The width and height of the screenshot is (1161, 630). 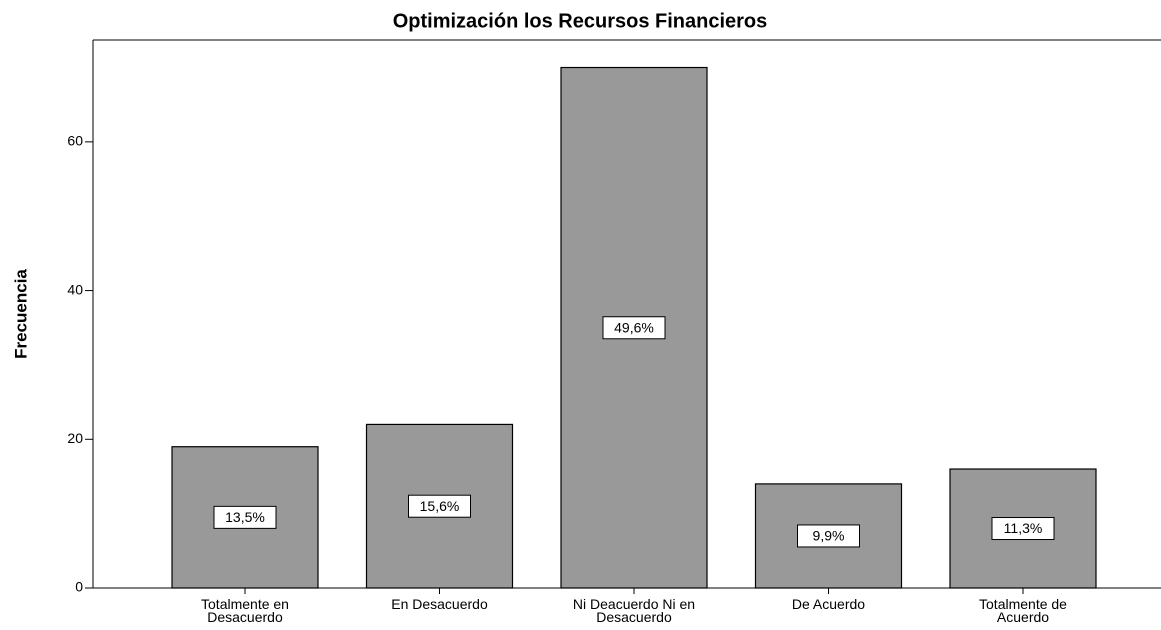 I want to click on x-tick-label-box: En Desacuerdo, so click(x=439, y=605).